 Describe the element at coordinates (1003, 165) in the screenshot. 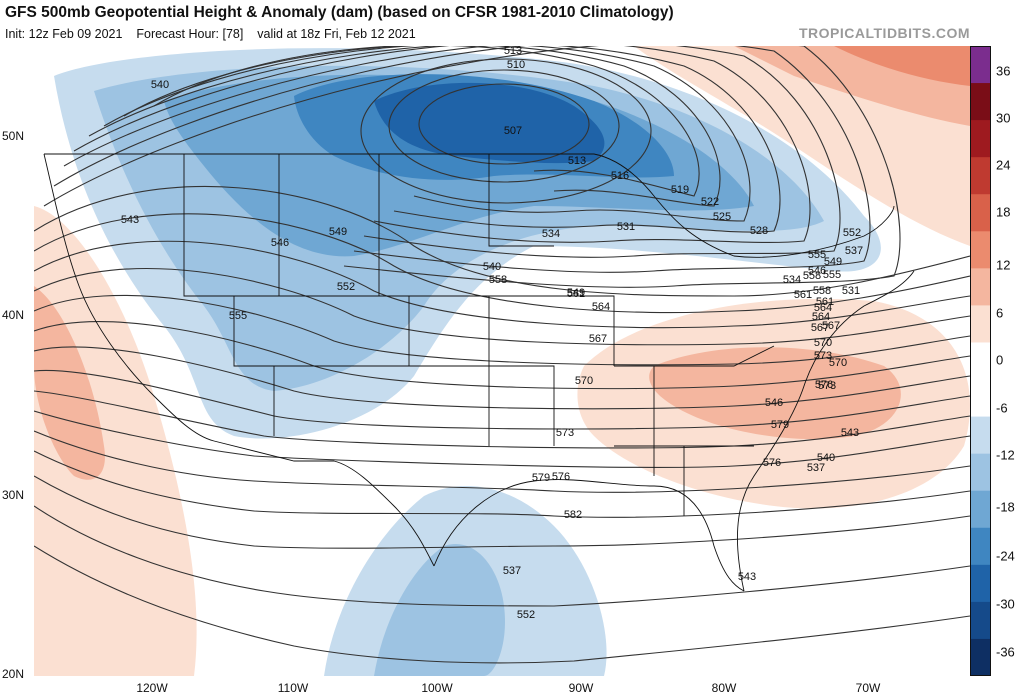

I see `colorbar-tick-label: 24` at that location.